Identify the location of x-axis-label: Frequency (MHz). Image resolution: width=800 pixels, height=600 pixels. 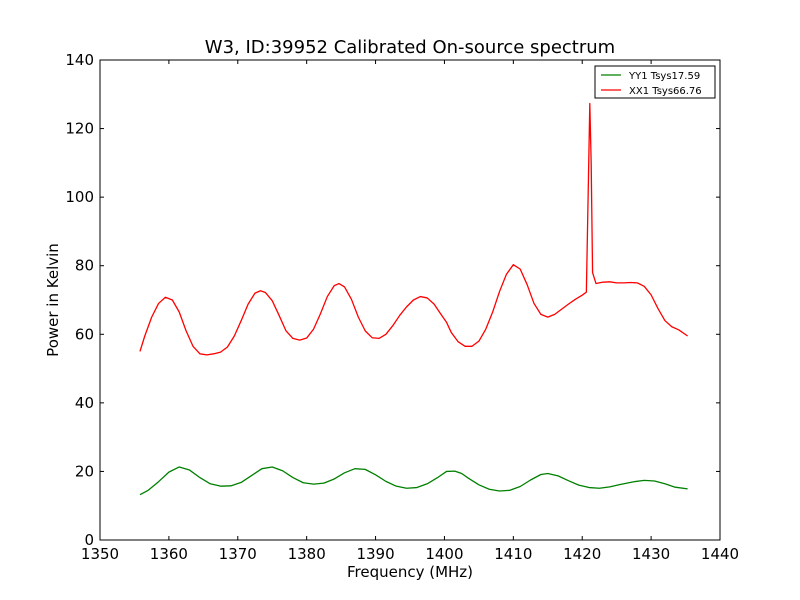
(410, 572).